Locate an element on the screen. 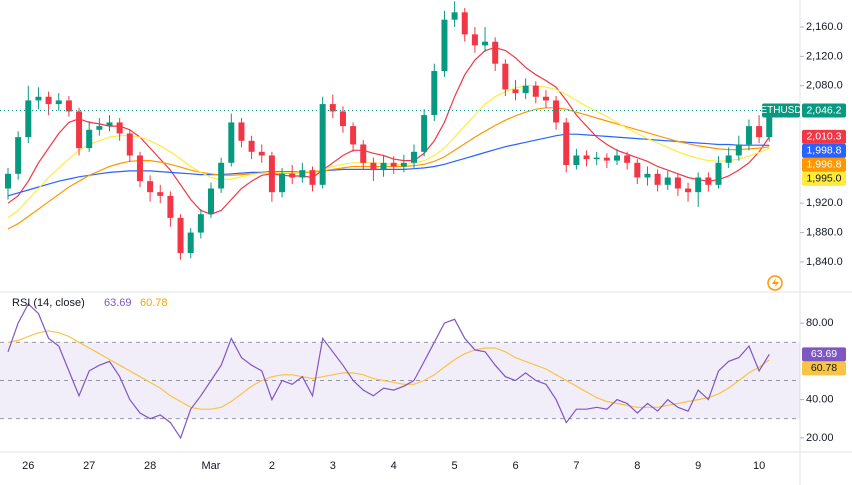 The width and height of the screenshot is (852, 485). x-tick-label: 4 is located at coordinates (394, 466).